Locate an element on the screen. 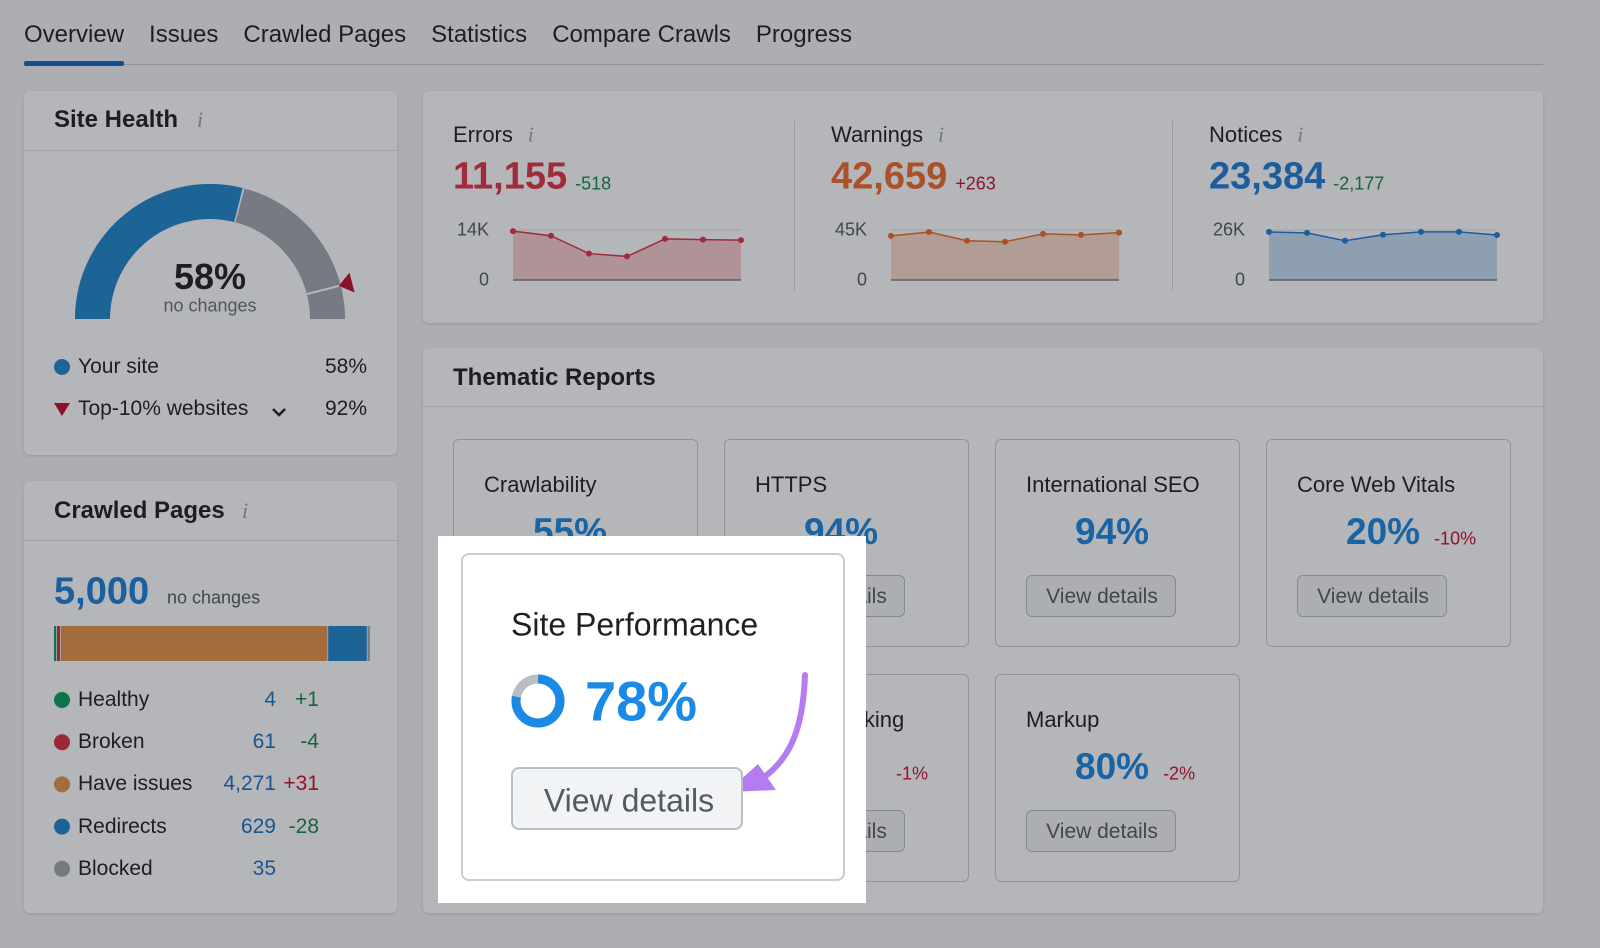 The width and height of the screenshot is (1600, 948). row-change: -28 is located at coordinates (303, 826).